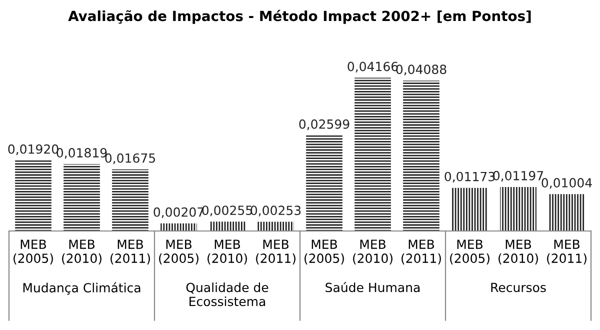 The width and height of the screenshot is (600, 330). What do you see at coordinates (518, 176) in the screenshot?
I see `data-label: 0,01197` at bounding box center [518, 176].